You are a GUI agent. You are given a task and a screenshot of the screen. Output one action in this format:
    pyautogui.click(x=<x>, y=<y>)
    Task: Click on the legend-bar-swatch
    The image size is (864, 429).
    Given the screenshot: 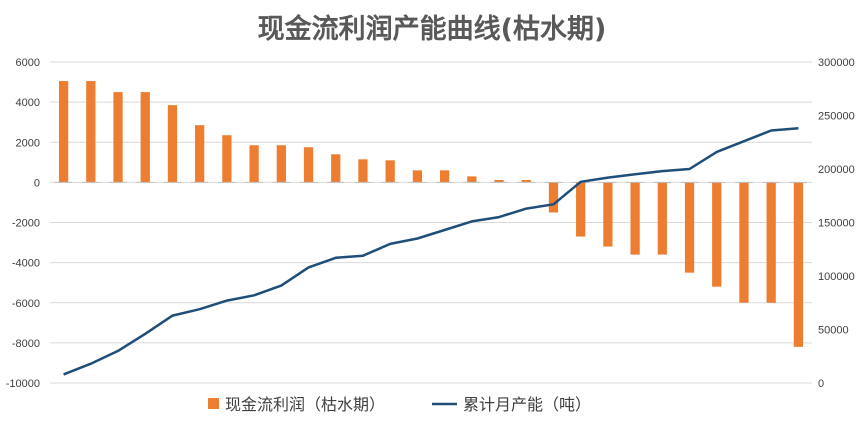 What is the action you would take?
    pyautogui.click(x=213, y=403)
    